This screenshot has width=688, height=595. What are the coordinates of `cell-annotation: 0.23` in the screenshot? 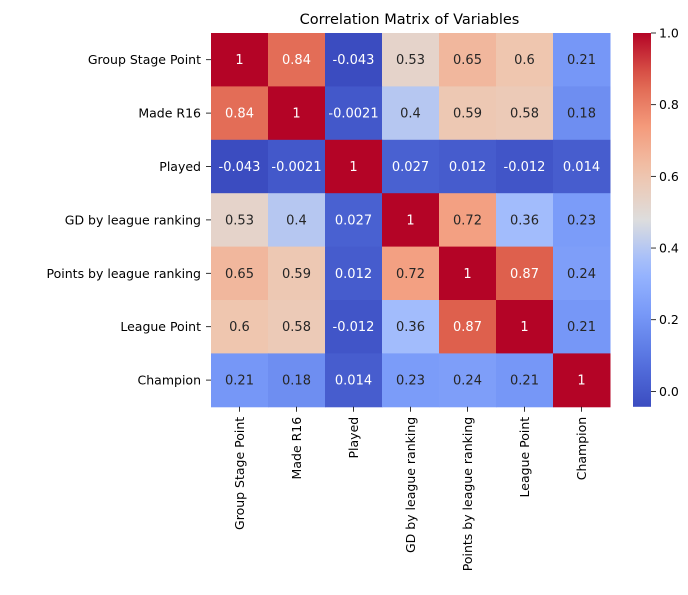 It's located at (581, 220).